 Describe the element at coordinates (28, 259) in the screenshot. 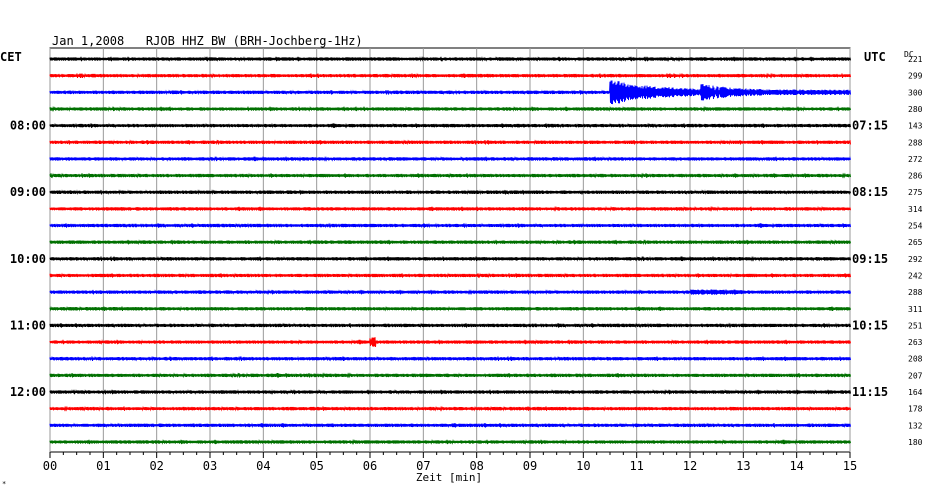

I see `cet-hour-label: 10:00` at that location.